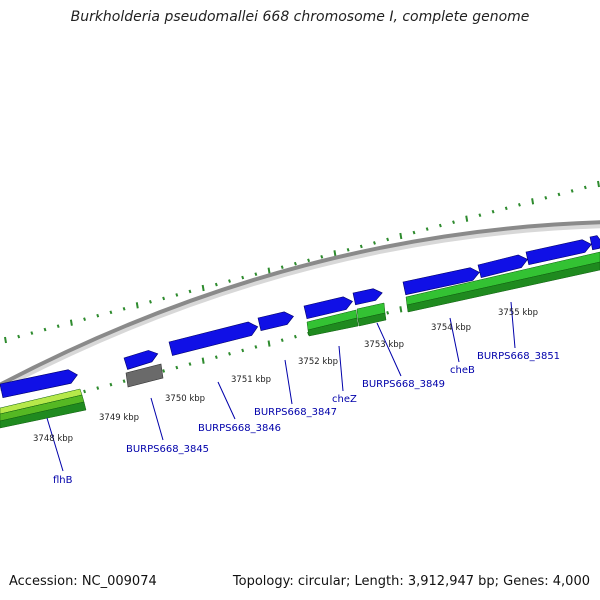 This screenshot has height=600, width=600. What do you see at coordinates (119, 418) in the screenshot?
I see `kbp-label: 3749 kbp` at bounding box center [119, 418].